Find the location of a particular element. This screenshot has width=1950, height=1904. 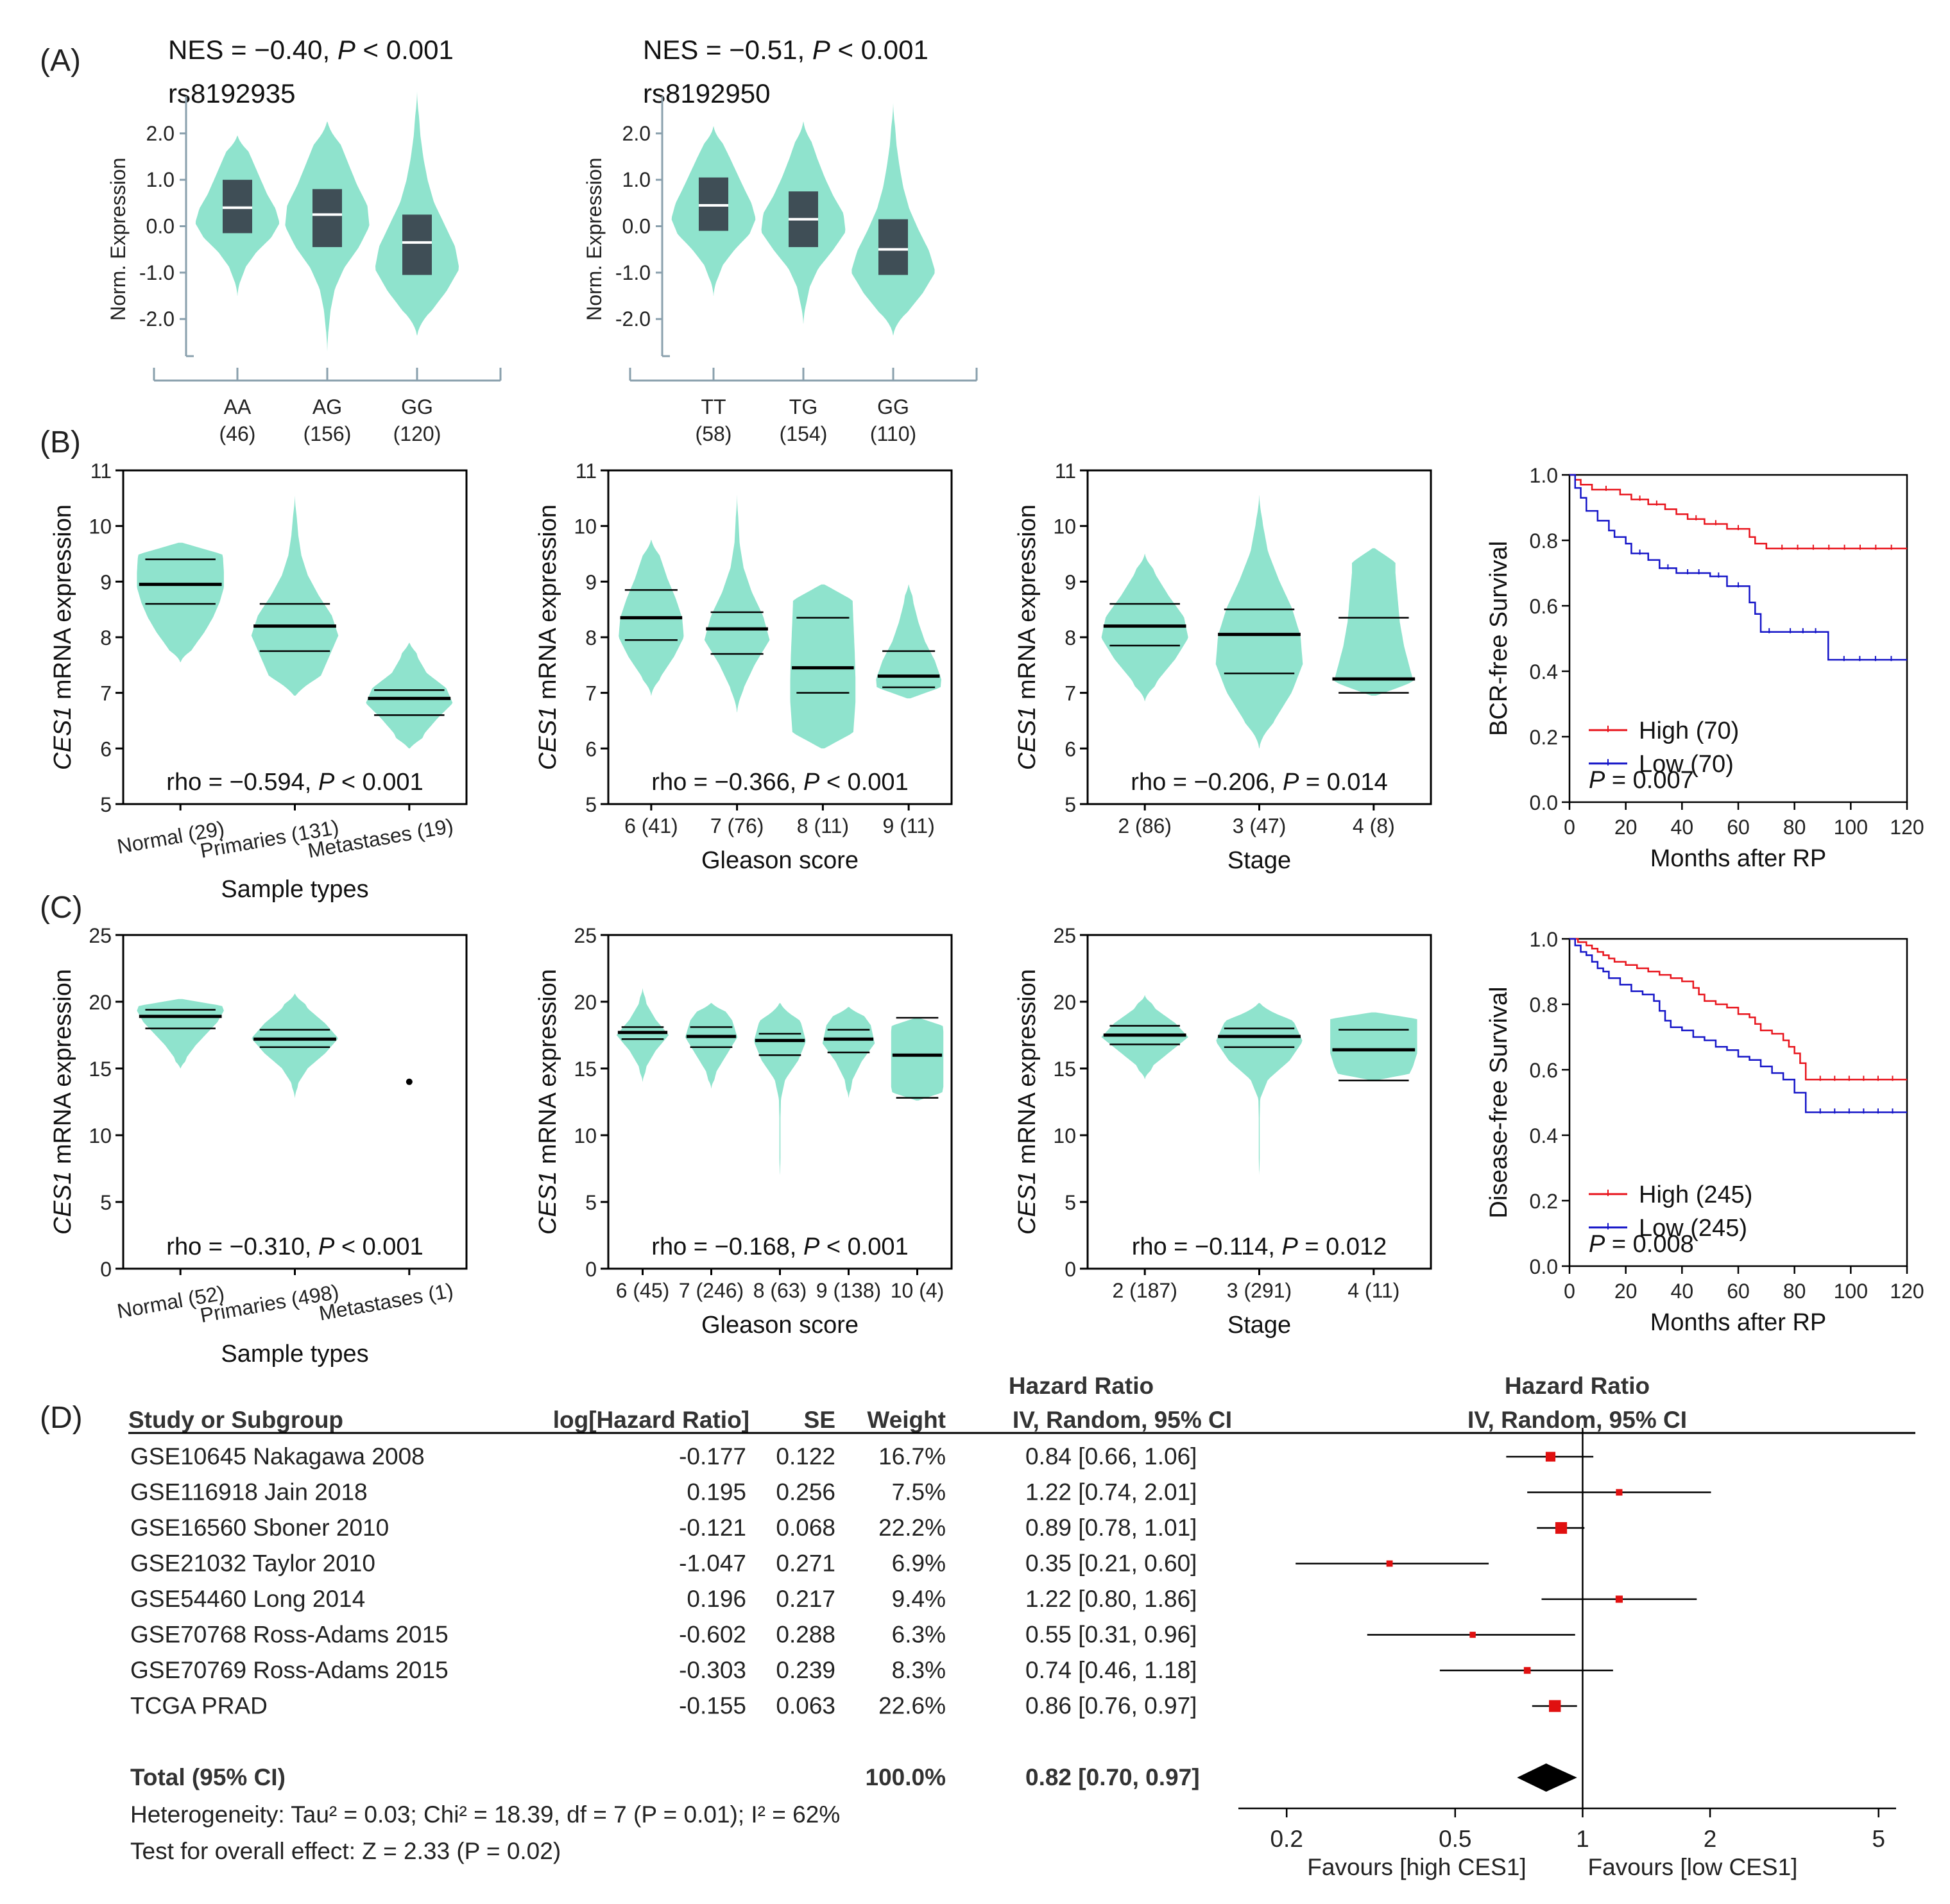

stat-text: rho = −0.114, P = 0.012 is located at coordinates (1260, 1246).